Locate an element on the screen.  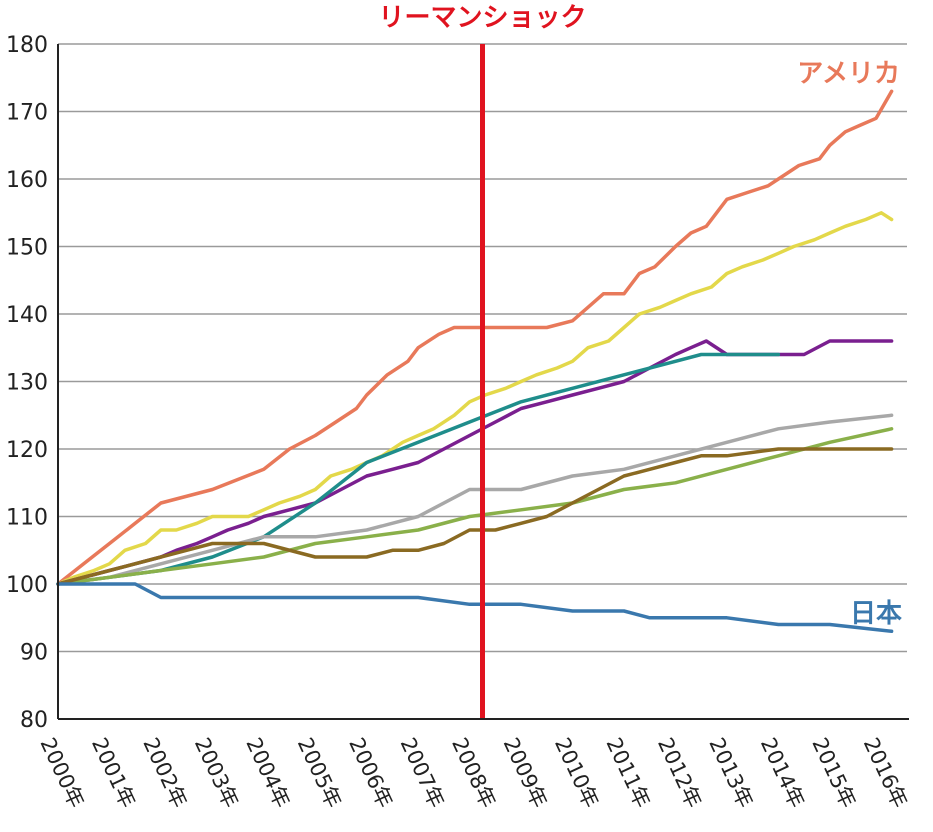
y-tick-label: 110 is located at coordinates (27, 518).